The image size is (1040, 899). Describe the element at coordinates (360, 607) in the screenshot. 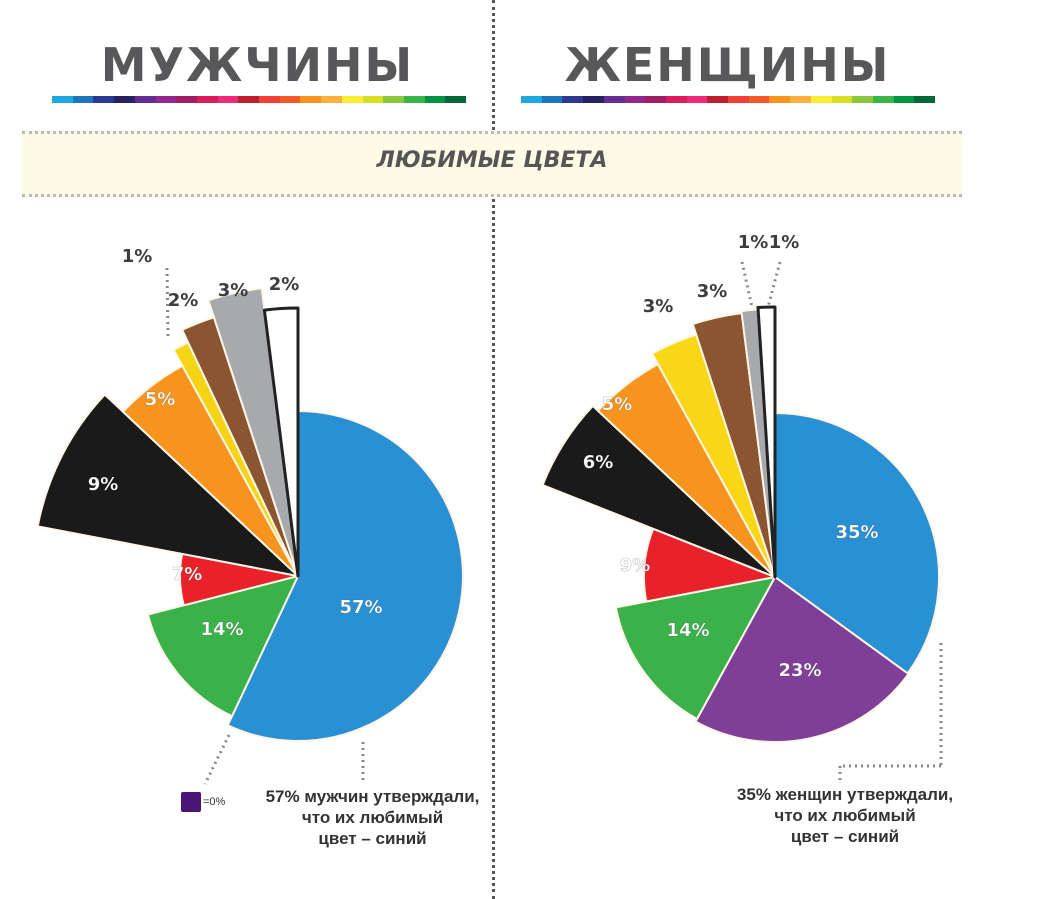

I see `slice-label: 57%` at that location.